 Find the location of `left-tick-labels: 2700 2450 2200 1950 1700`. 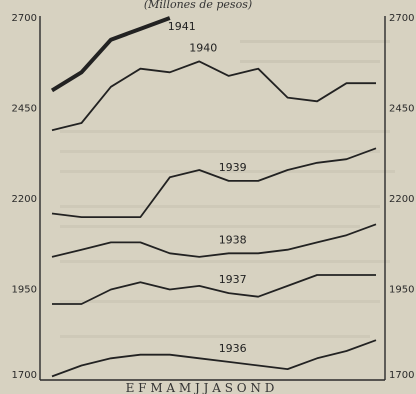

left-tick-labels: 2700 2450 2200 1950 1700 is located at coordinates (24, 197).